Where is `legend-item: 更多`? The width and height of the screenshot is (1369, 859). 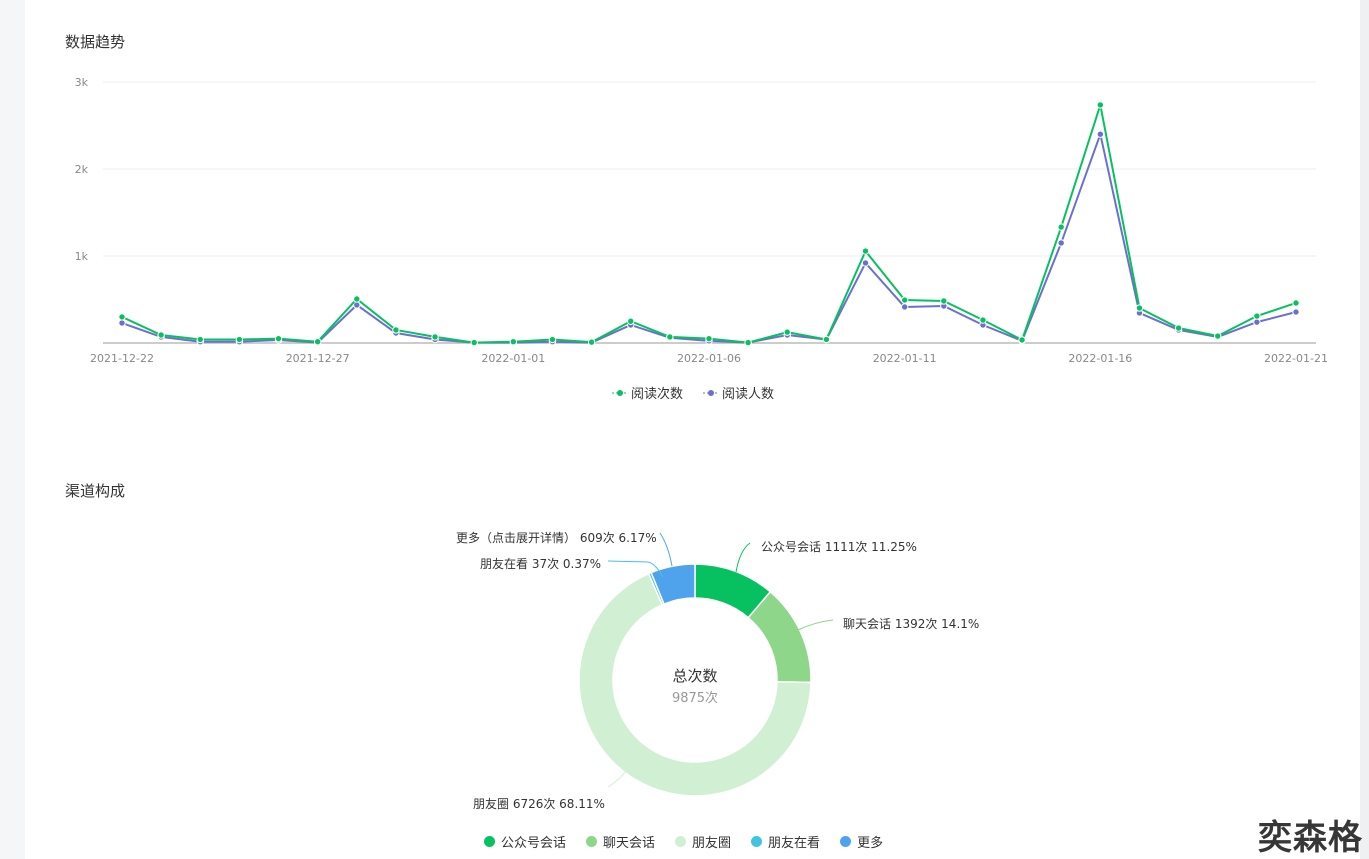 legend-item: 更多 is located at coordinates (861, 841).